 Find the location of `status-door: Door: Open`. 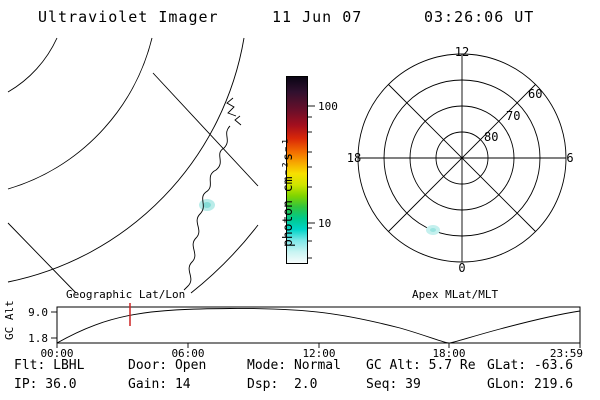

status-door: Door: Open is located at coordinates (167, 365).